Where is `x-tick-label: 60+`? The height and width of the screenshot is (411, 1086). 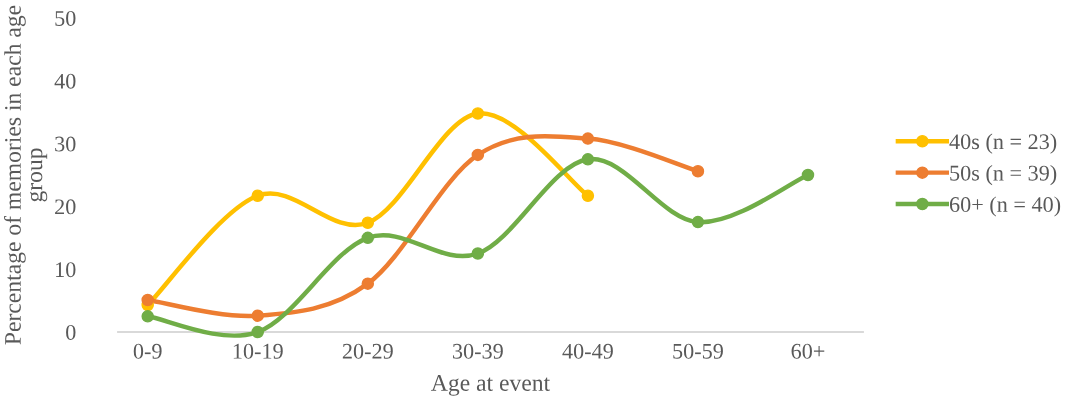
x-tick-label: 60+ is located at coordinates (808, 351).